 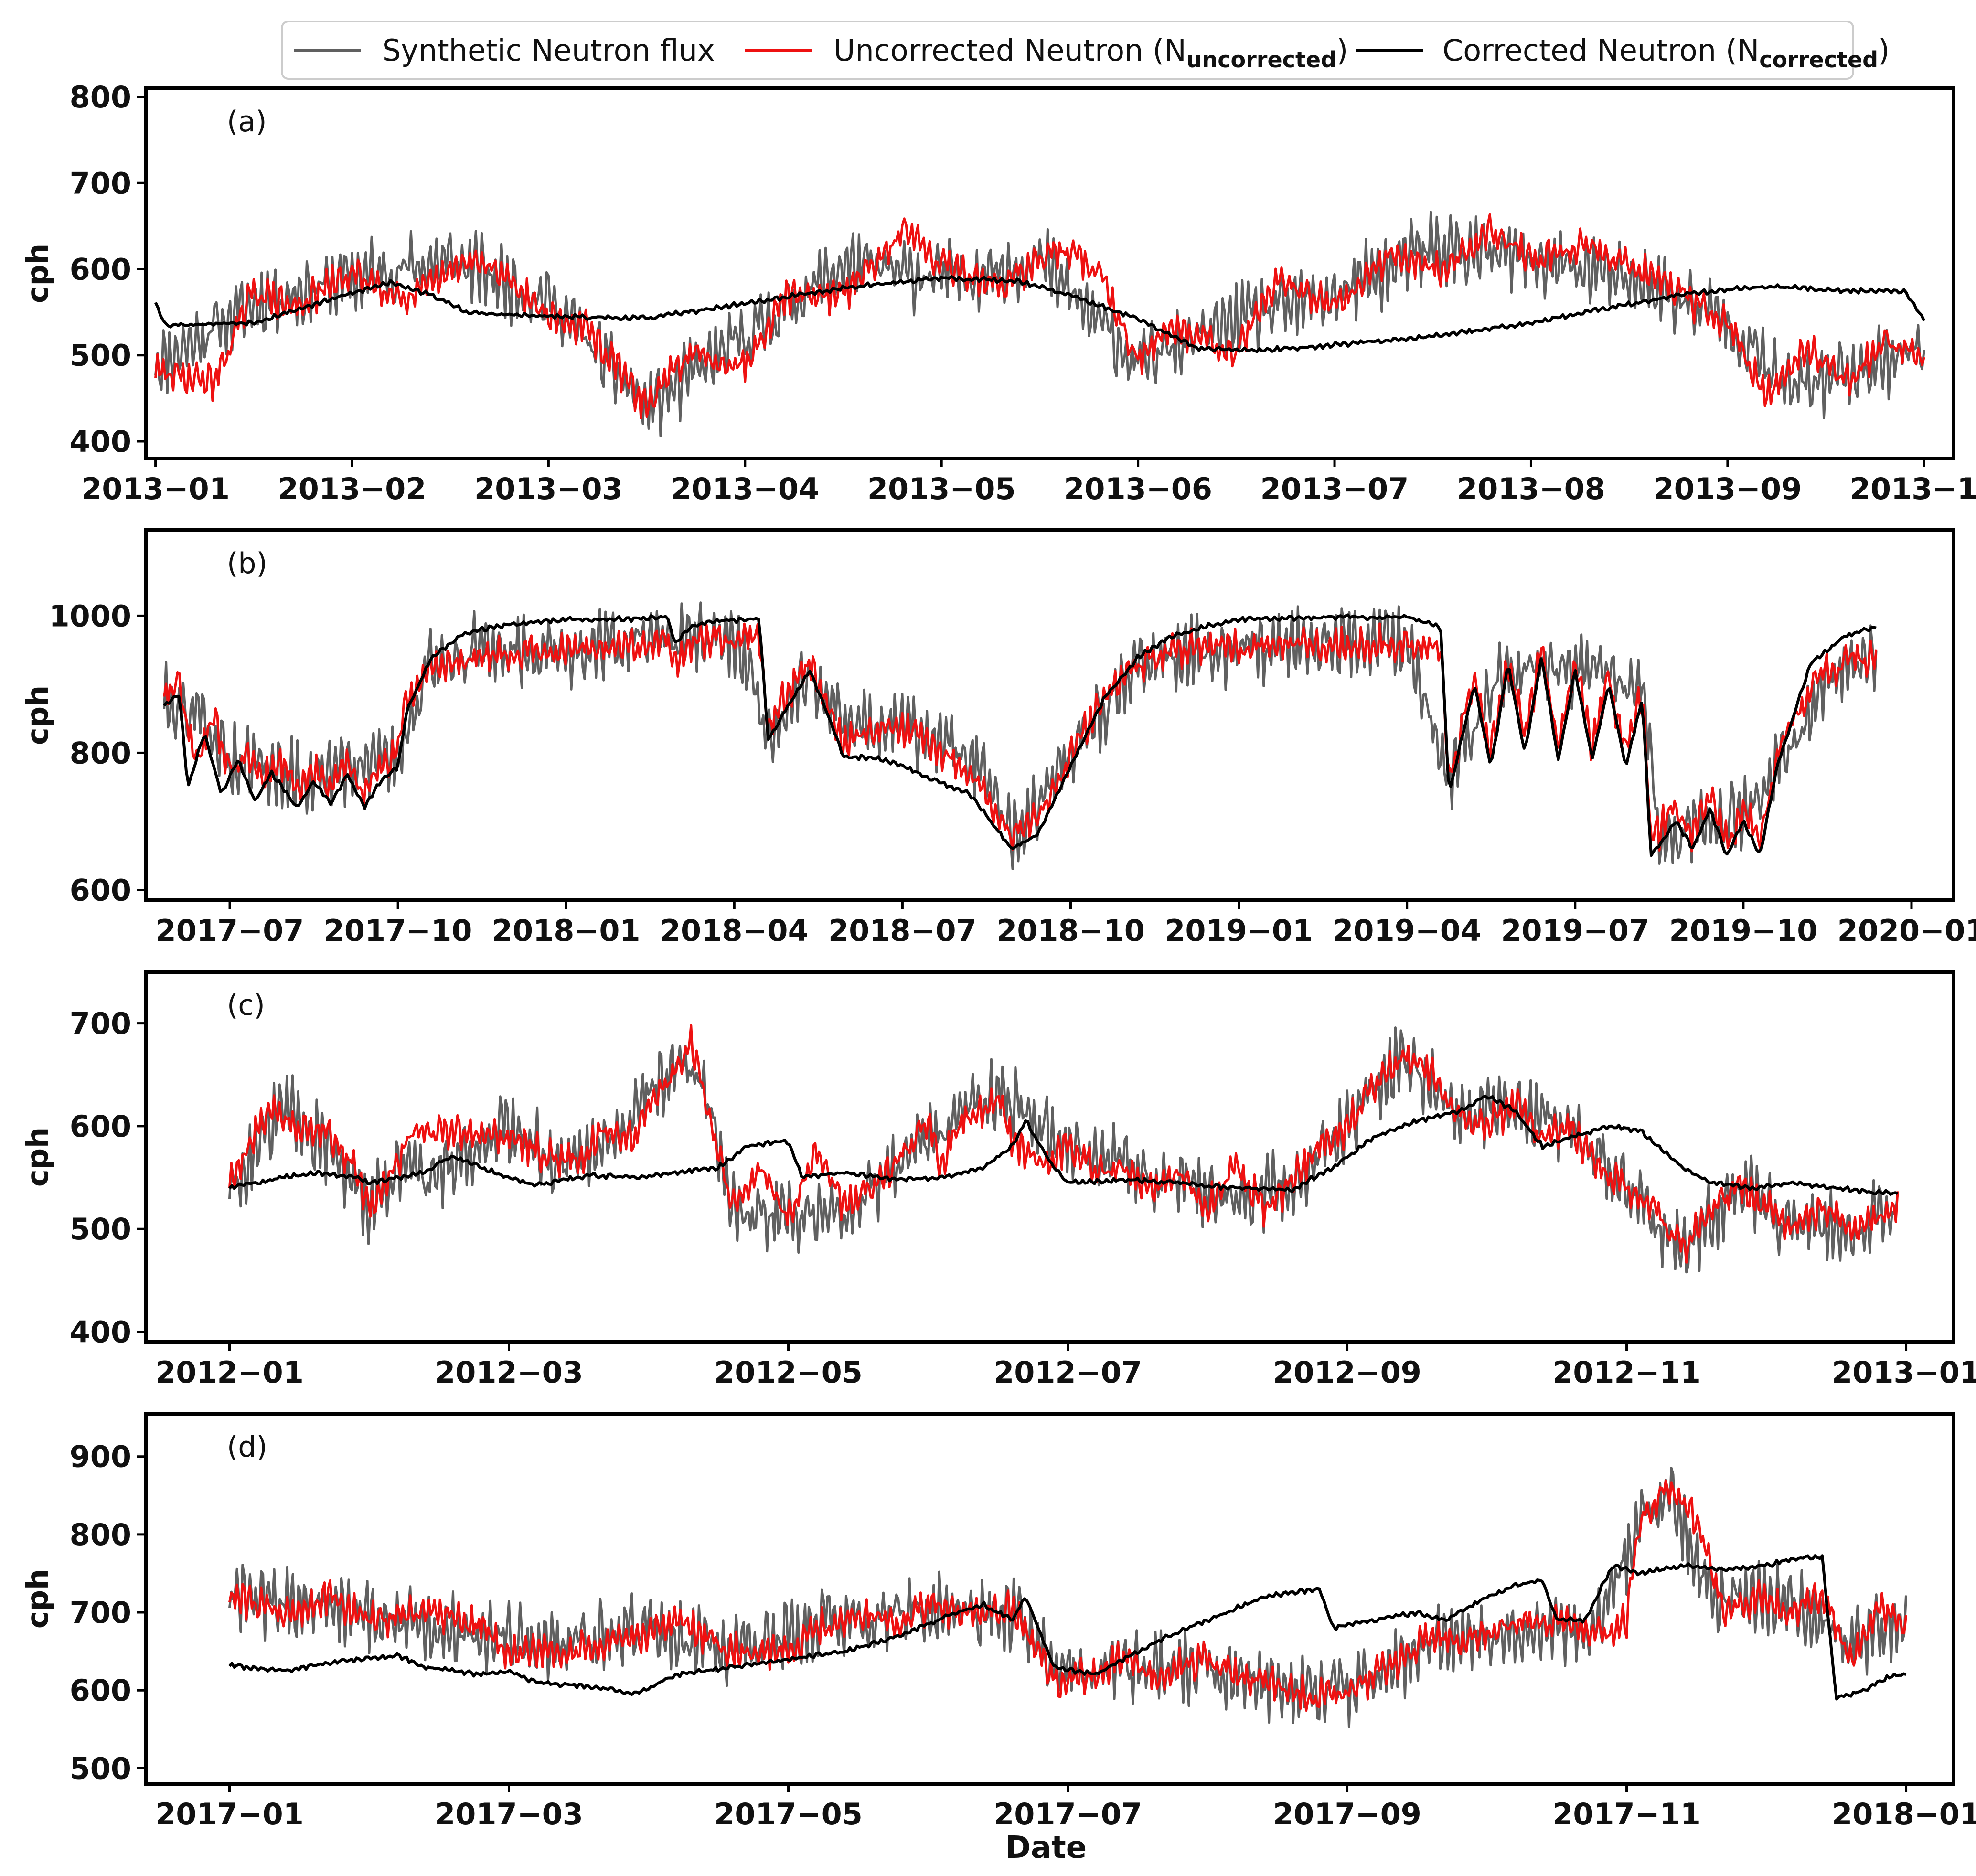 What do you see at coordinates (1626, 1372) in the screenshot?
I see `x-tick-label: 2012−11` at bounding box center [1626, 1372].